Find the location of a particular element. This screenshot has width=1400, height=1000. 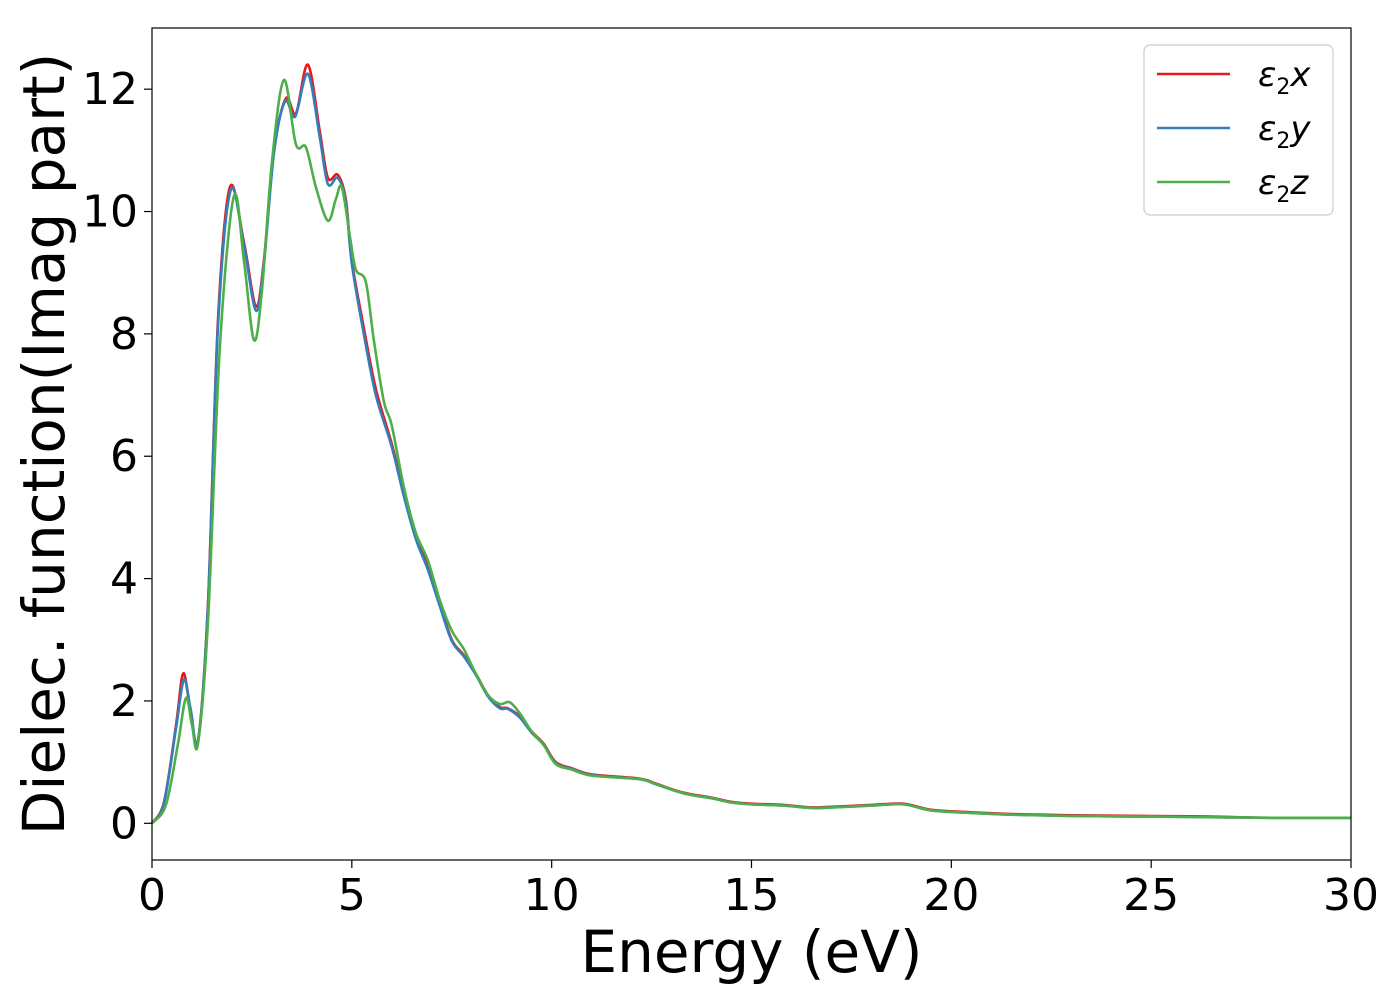

x-tick-label: 25 is located at coordinates (1151, 895).